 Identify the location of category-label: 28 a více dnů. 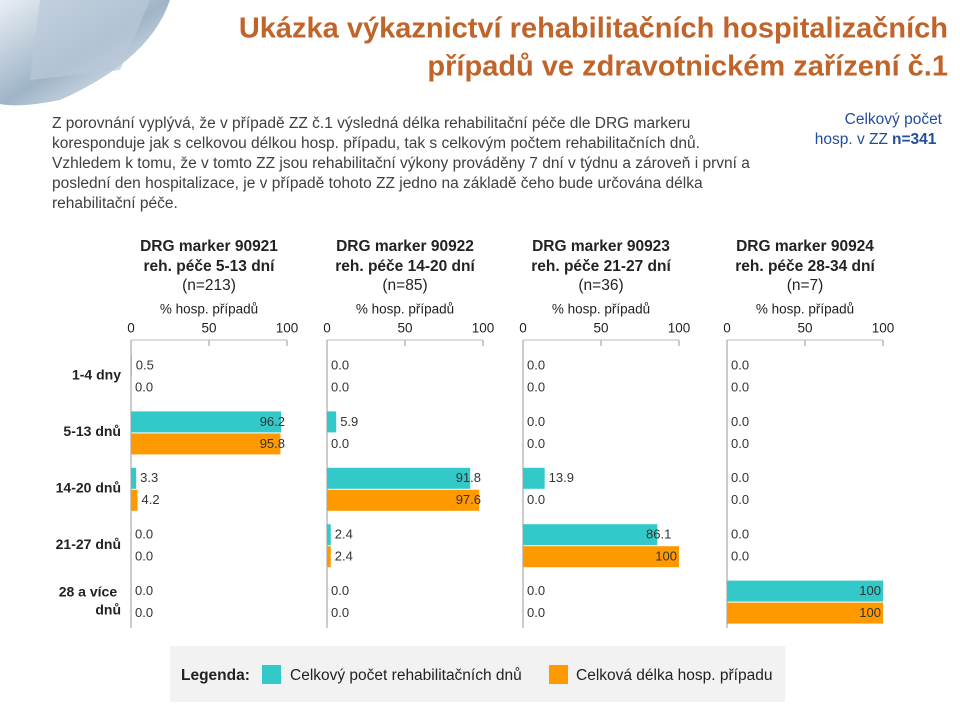
(90, 600).